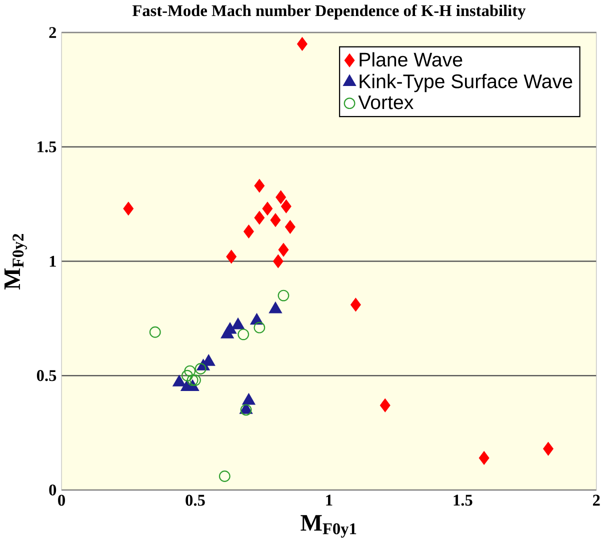 The width and height of the screenshot is (605, 542). Describe the element at coordinates (52, 32) in the screenshot. I see `y-tick-label: 2` at that location.